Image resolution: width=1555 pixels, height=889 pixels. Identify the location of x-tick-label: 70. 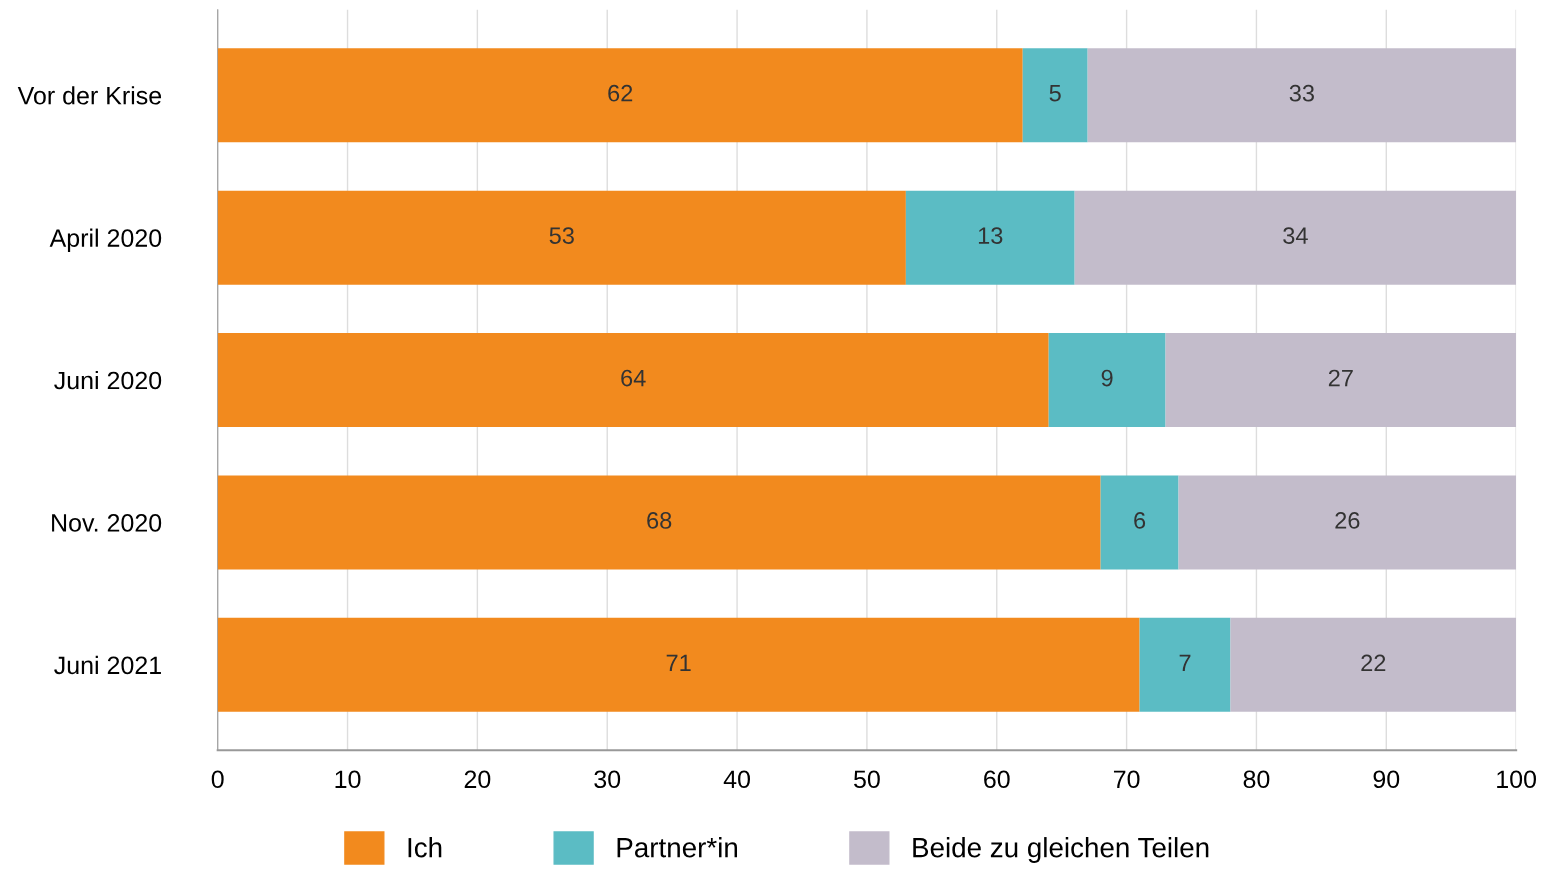
(1126, 779).